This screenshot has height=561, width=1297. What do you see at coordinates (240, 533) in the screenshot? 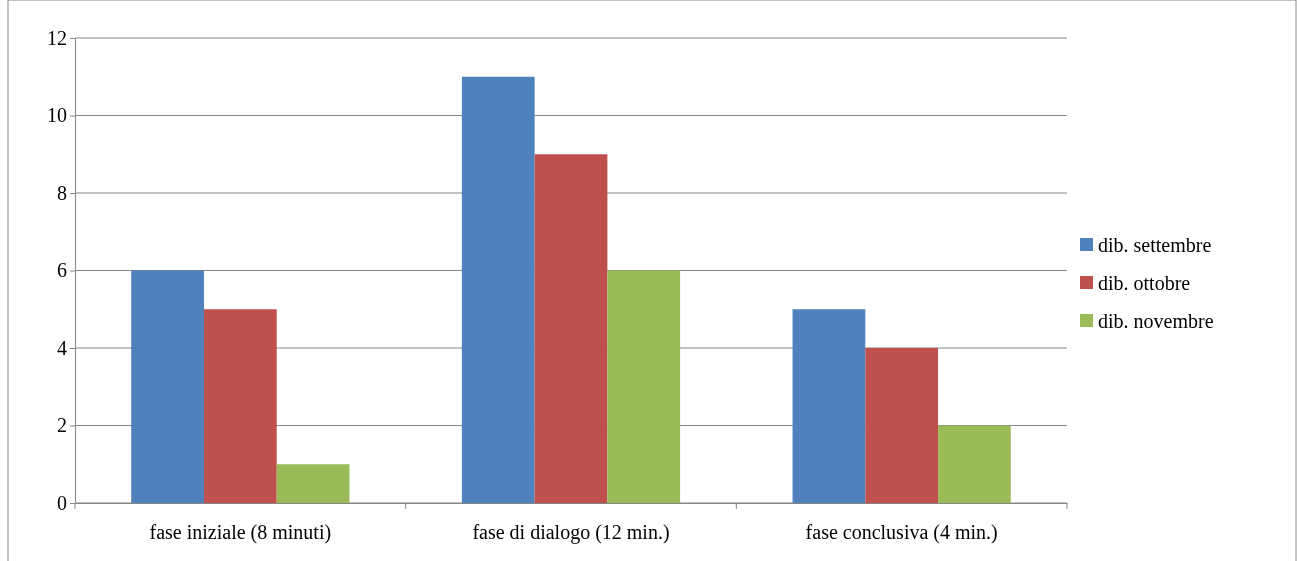
I see `x-tick-label: fase iniziale (8 minuti)` at bounding box center [240, 533].